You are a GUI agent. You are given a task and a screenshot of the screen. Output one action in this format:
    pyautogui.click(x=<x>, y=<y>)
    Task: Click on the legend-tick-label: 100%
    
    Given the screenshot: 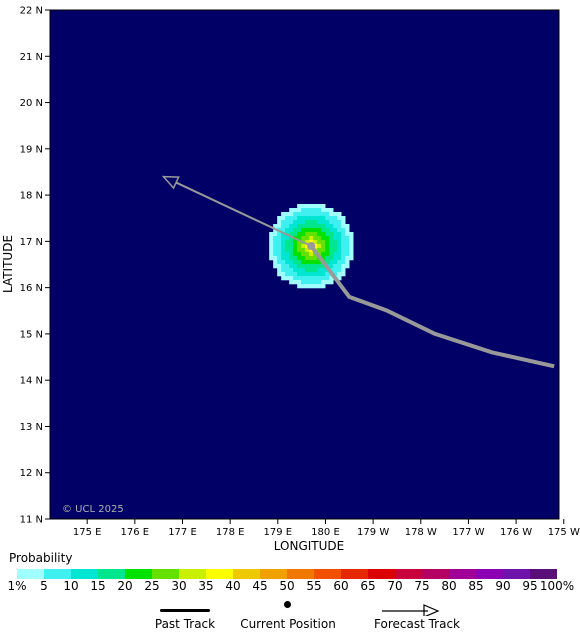 What is the action you would take?
    pyautogui.click(x=557, y=586)
    